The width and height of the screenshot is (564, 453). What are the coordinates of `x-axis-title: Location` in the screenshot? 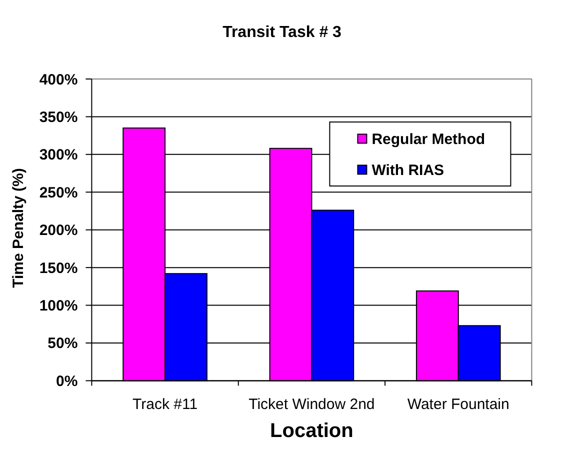 It's located at (312, 431).